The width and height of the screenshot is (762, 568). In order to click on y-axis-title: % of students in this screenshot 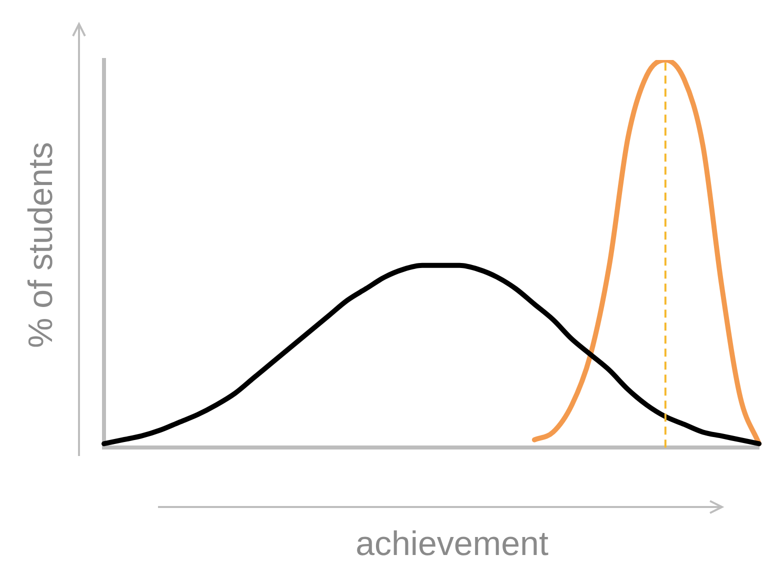, I will do `click(41, 245)`.